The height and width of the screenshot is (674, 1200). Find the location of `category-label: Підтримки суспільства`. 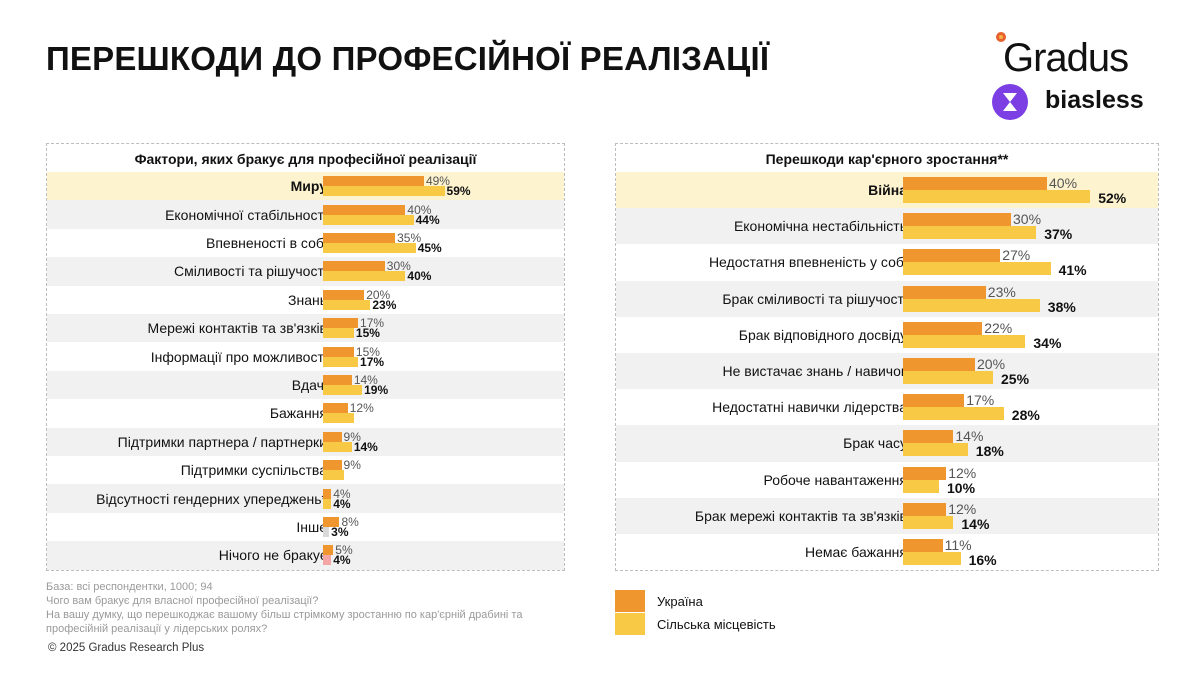

category-label: Підтримки суспільства is located at coordinates (253, 470).